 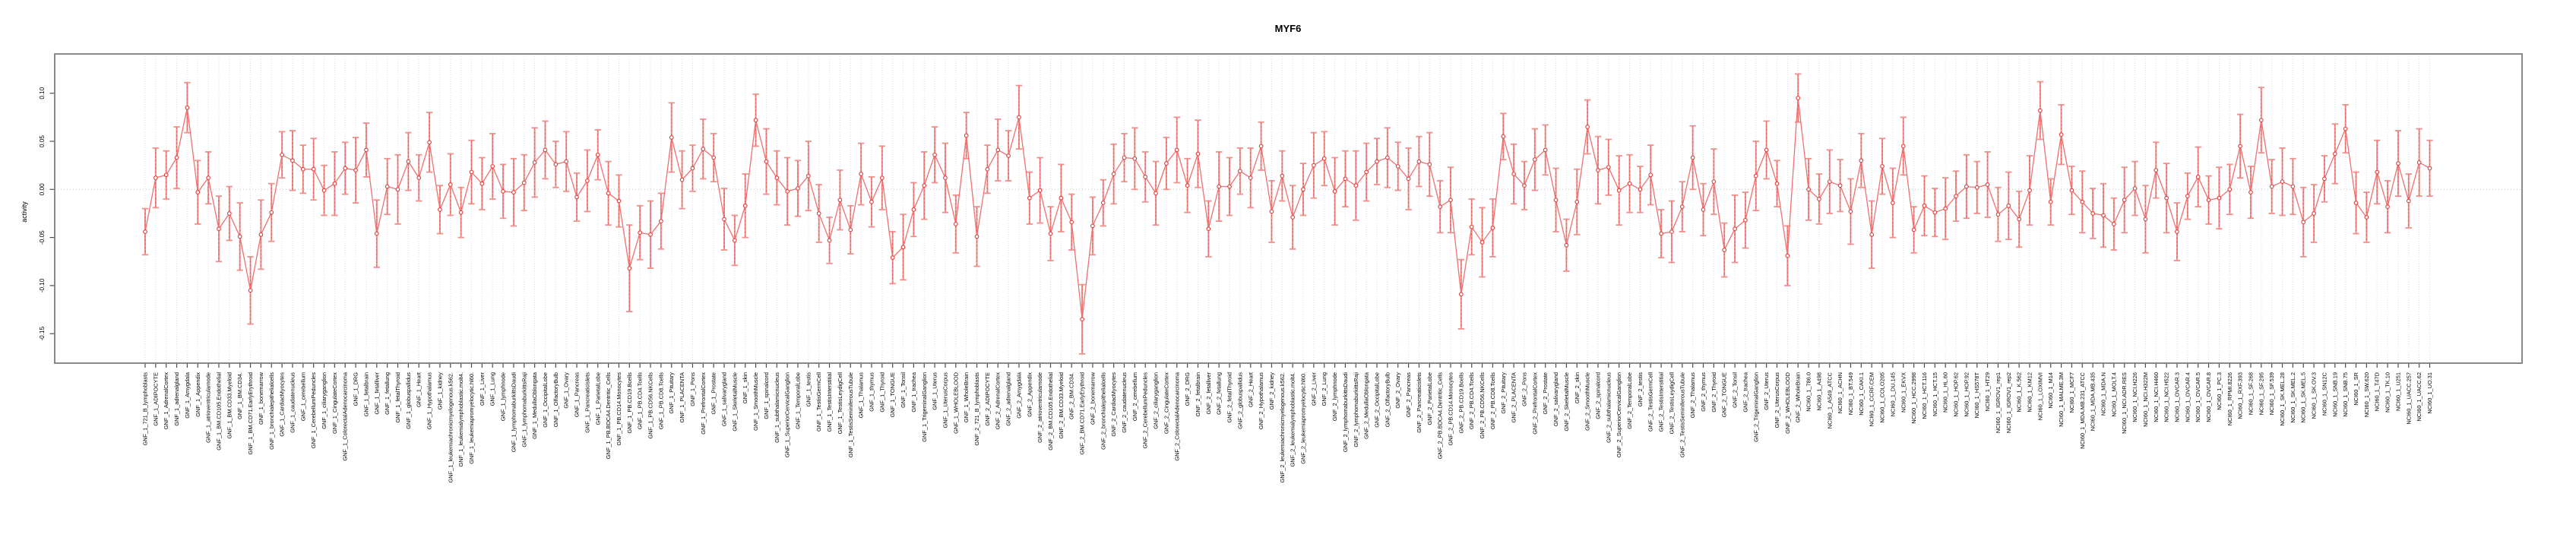 What do you see at coordinates (2324, 394) in the screenshot?
I see `x-tick-label: NCI60_1_SN12C` at bounding box center [2324, 394].